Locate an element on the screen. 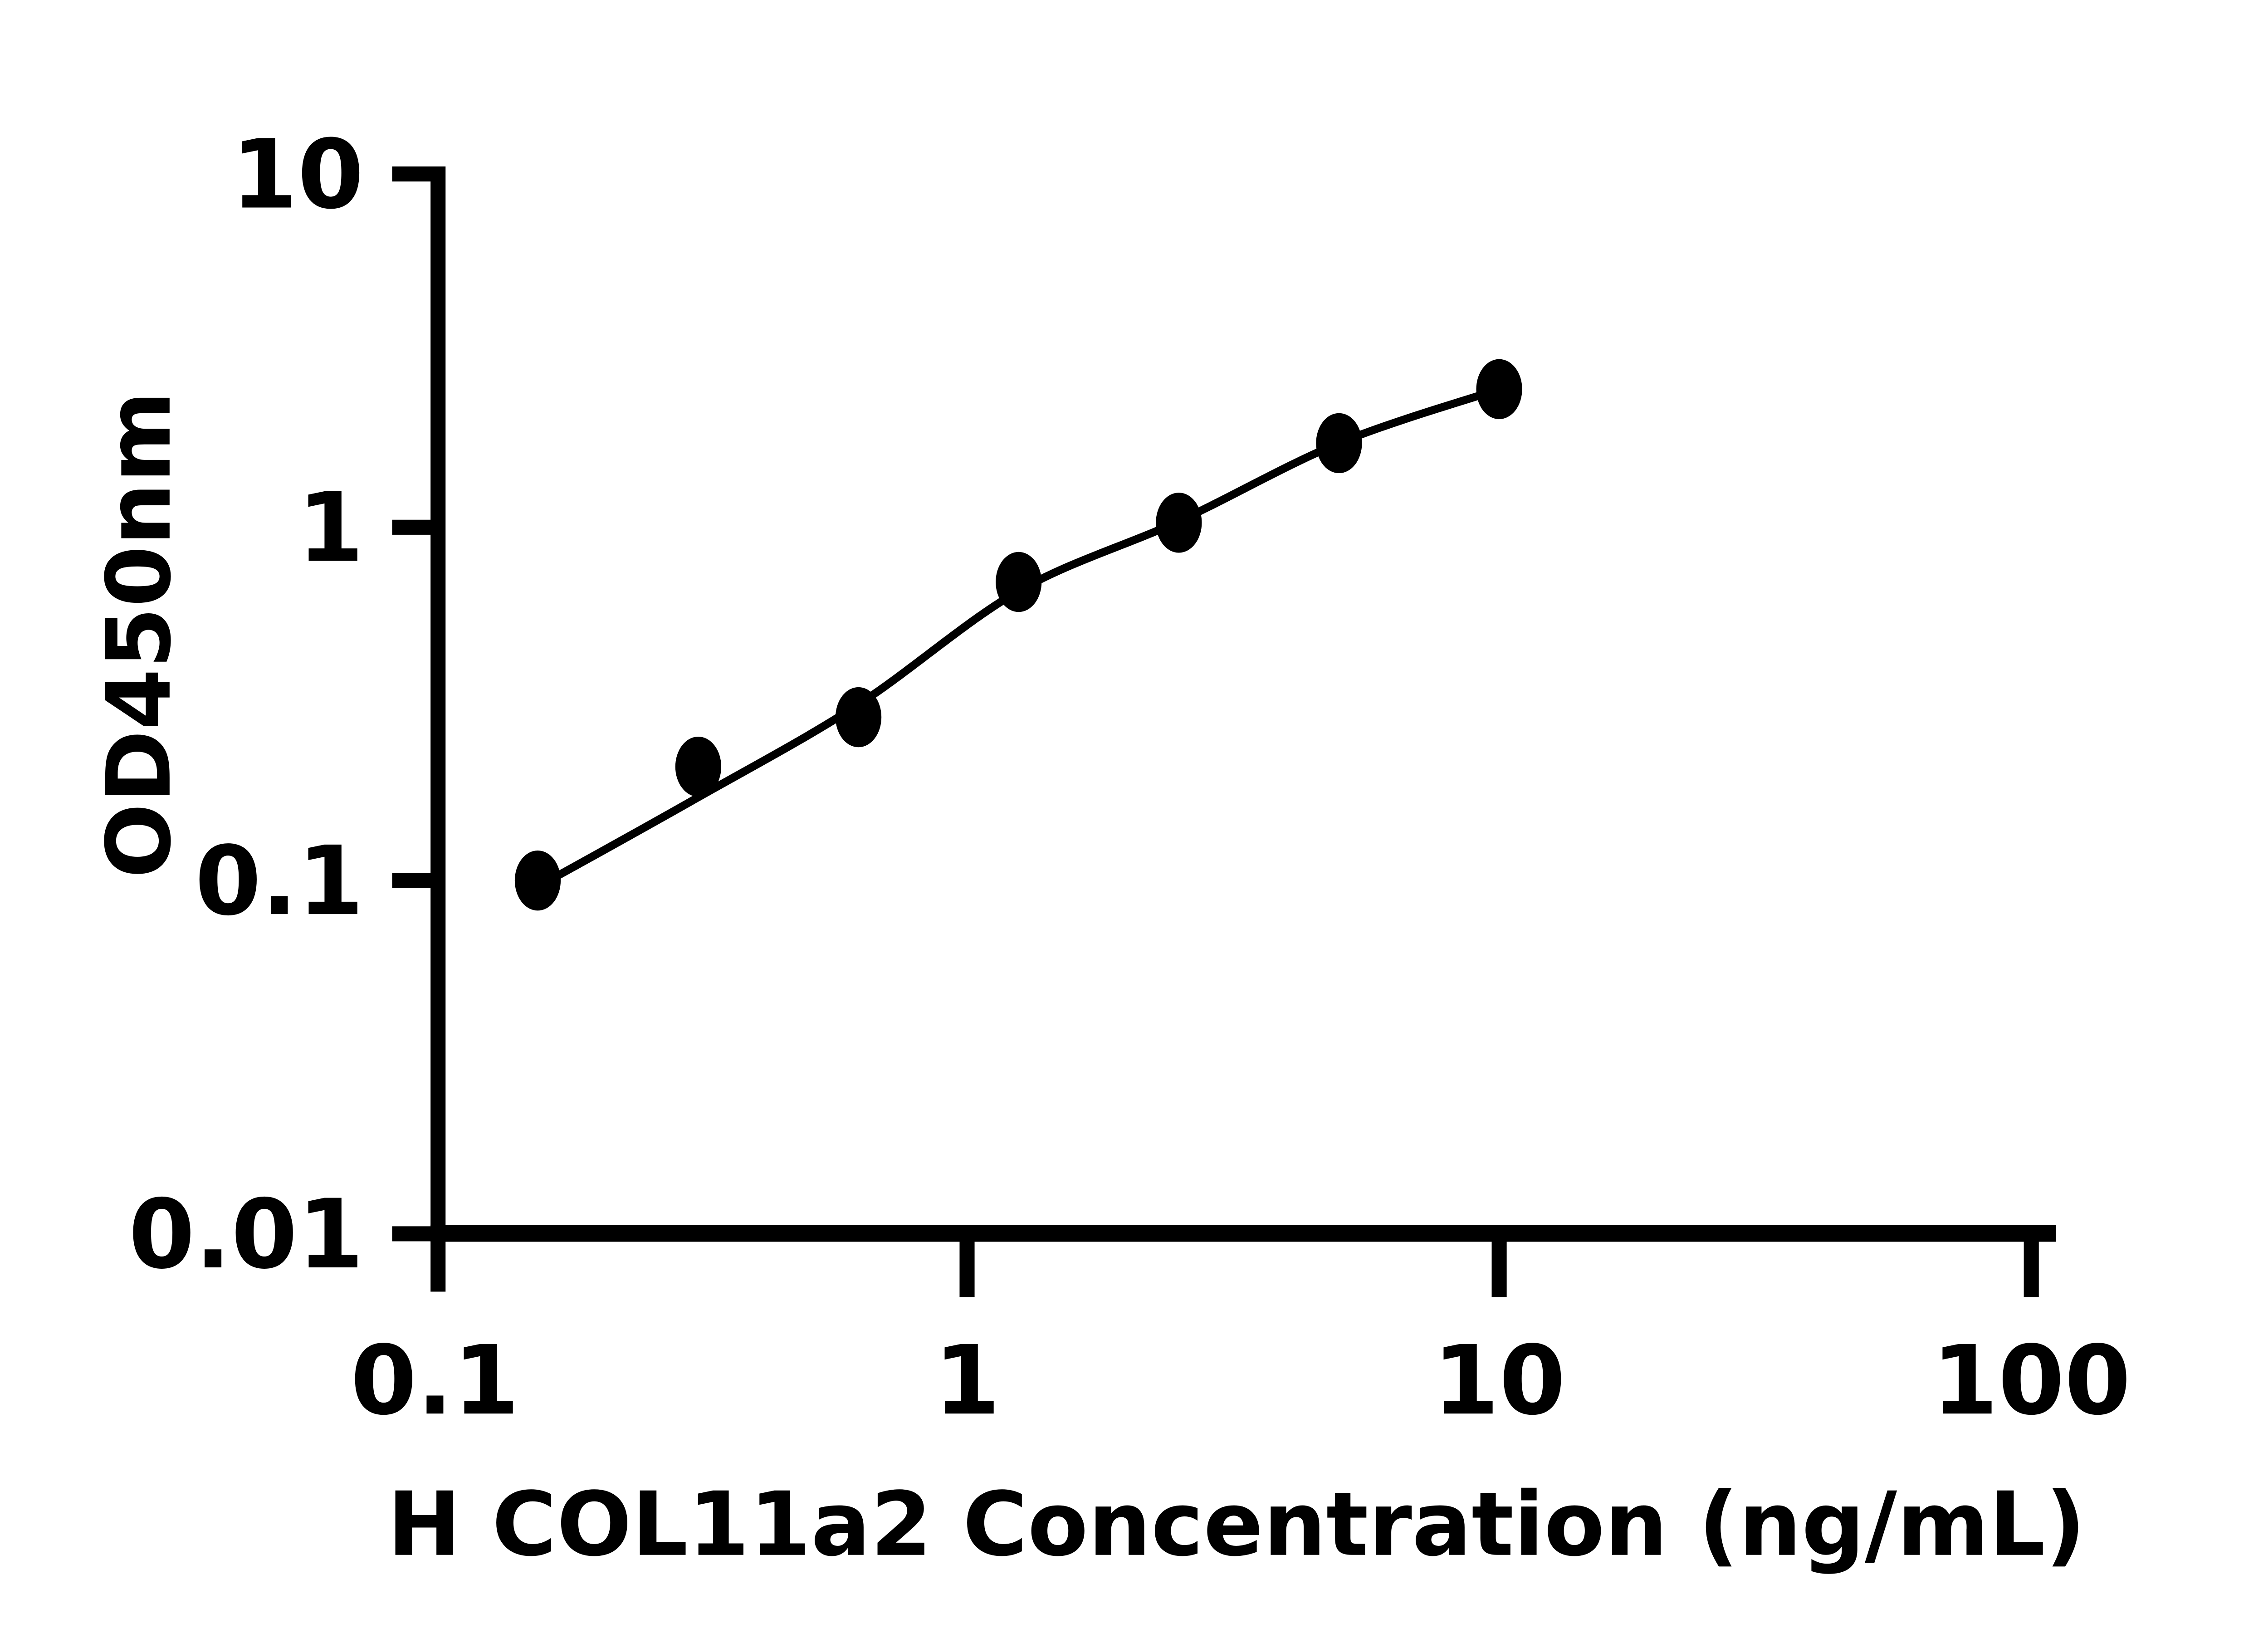 The image size is (2268, 1633). y-tick-label: 10 is located at coordinates (298, 174).